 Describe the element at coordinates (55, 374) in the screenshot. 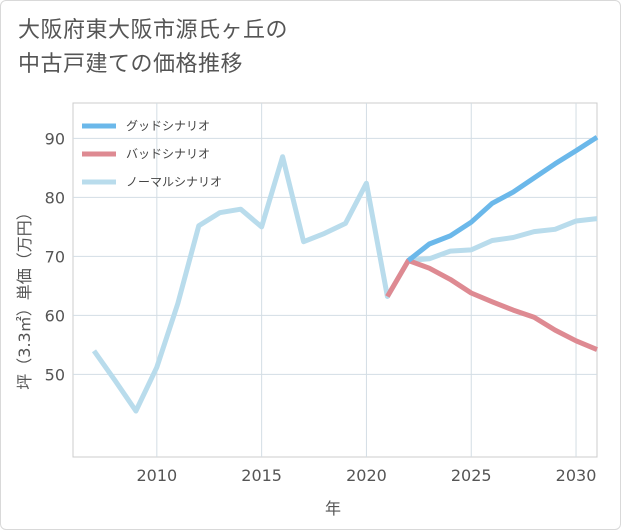

I see `y-tick-label: 50` at that location.